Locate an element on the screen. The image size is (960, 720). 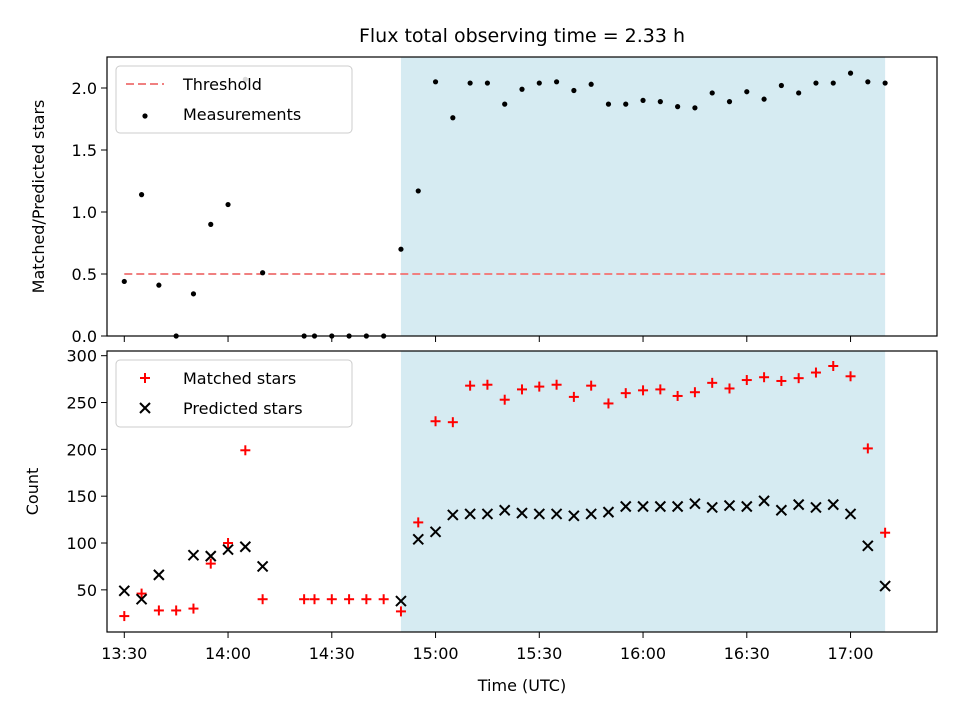
legend-measurements-swatch is located at coordinates (145, 116).